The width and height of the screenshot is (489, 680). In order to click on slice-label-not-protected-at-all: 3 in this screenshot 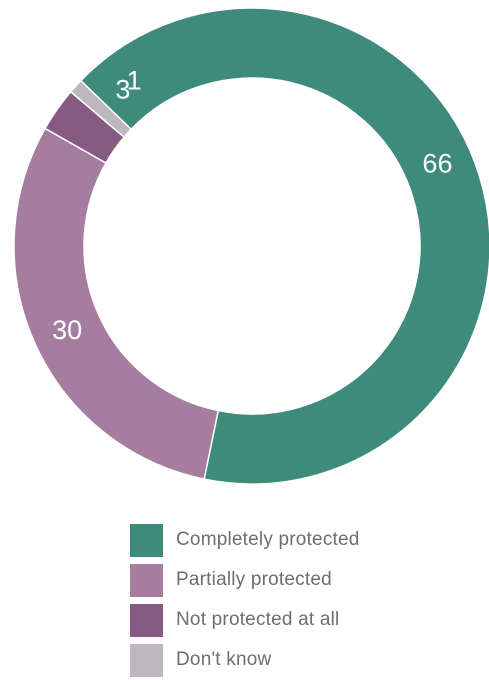, I will do `click(122, 89)`.